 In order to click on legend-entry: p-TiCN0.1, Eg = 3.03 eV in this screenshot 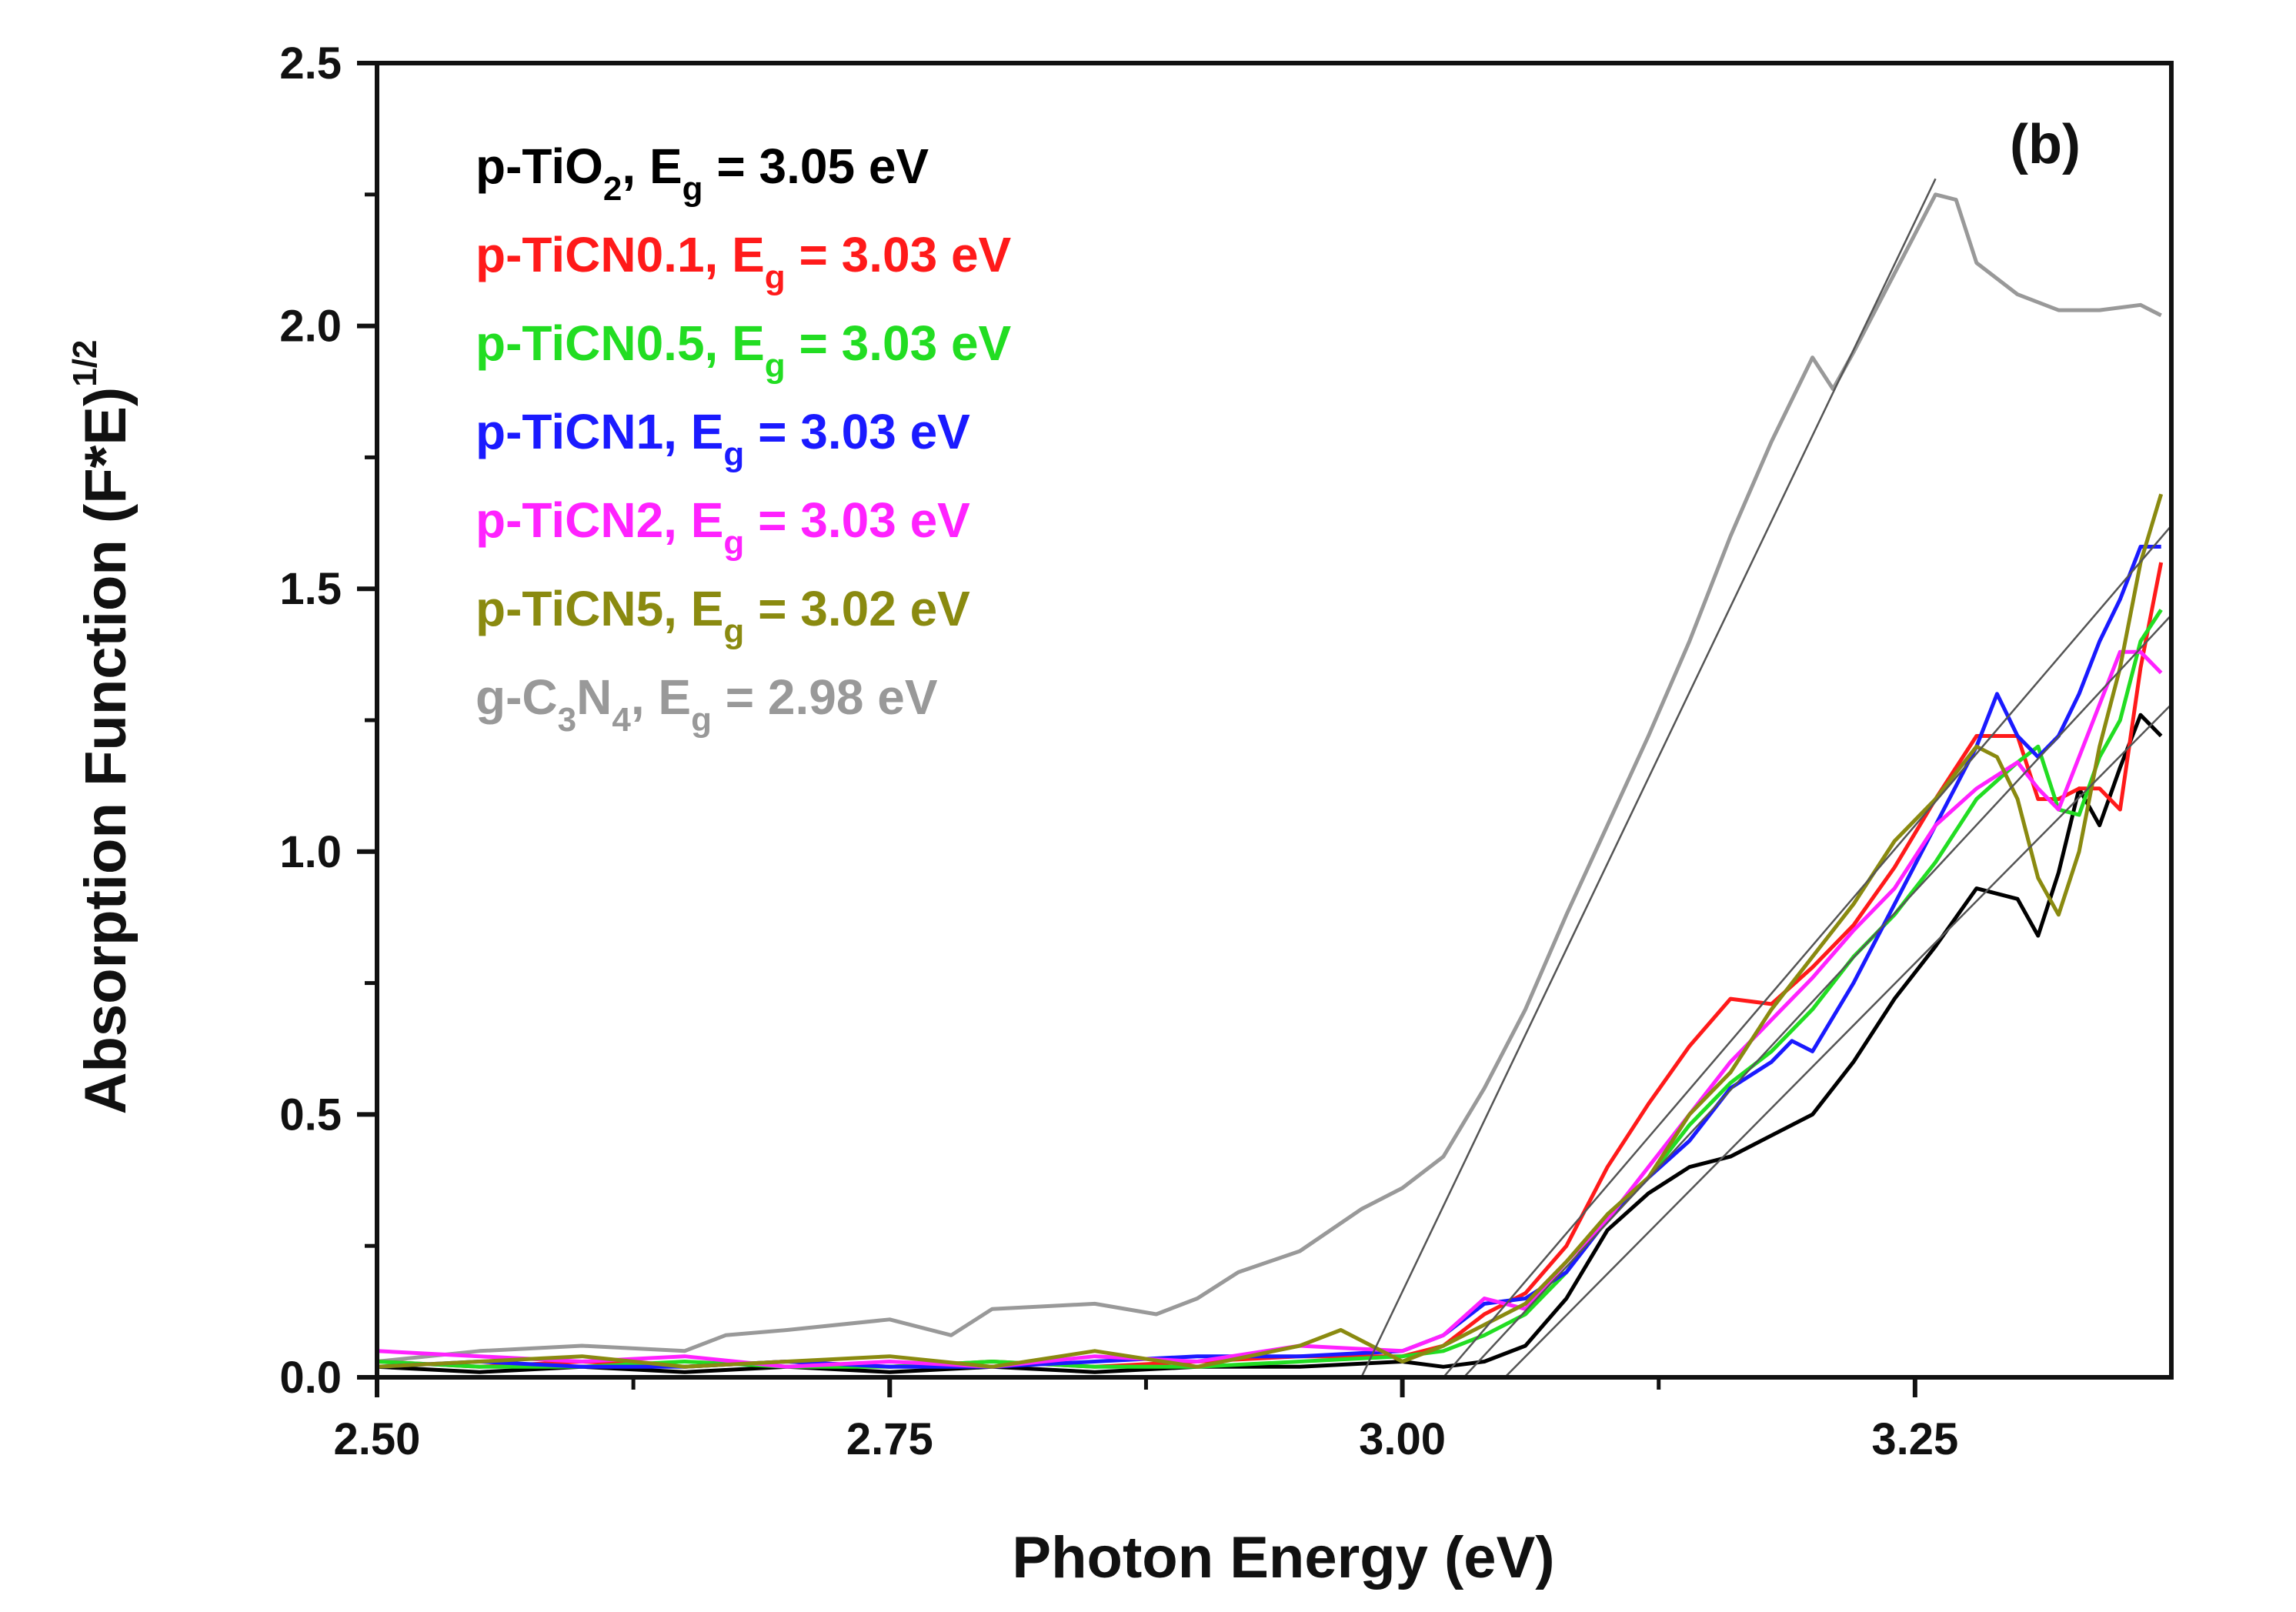, I will do `click(744, 262)`.